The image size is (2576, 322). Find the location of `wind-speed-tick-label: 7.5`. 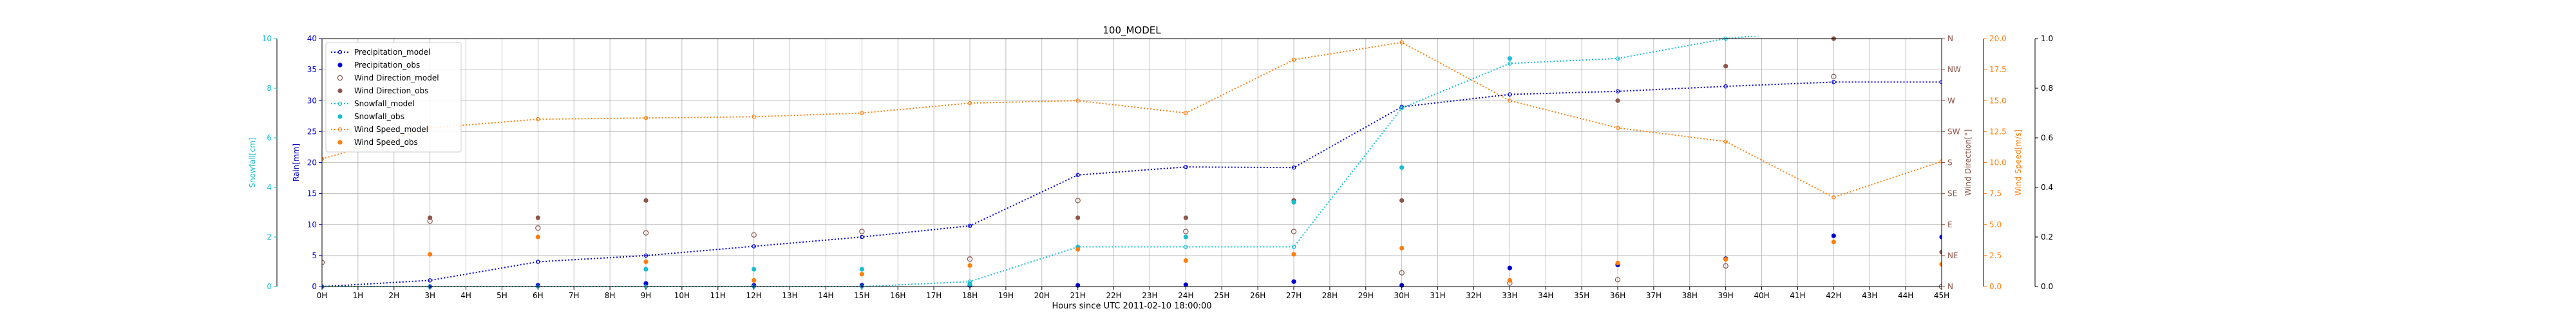

wind-speed-tick-label: 7.5 is located at coordinates (1995, 193).